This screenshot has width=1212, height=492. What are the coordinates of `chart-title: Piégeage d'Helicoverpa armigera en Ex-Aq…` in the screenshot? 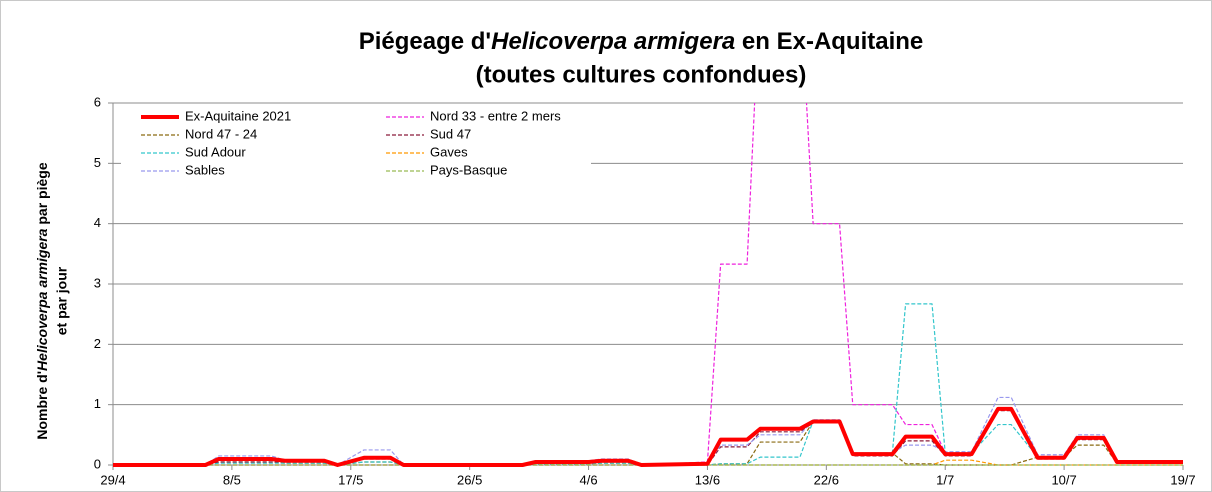 It's located at (641, 41).